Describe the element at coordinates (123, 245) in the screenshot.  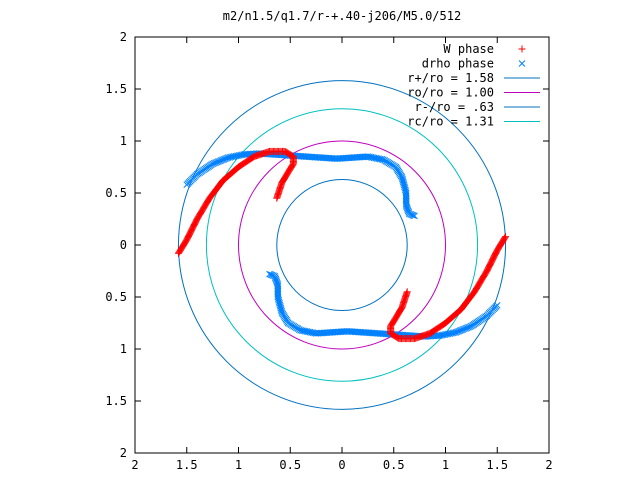
I see `y-tick-label: 0` at that location.